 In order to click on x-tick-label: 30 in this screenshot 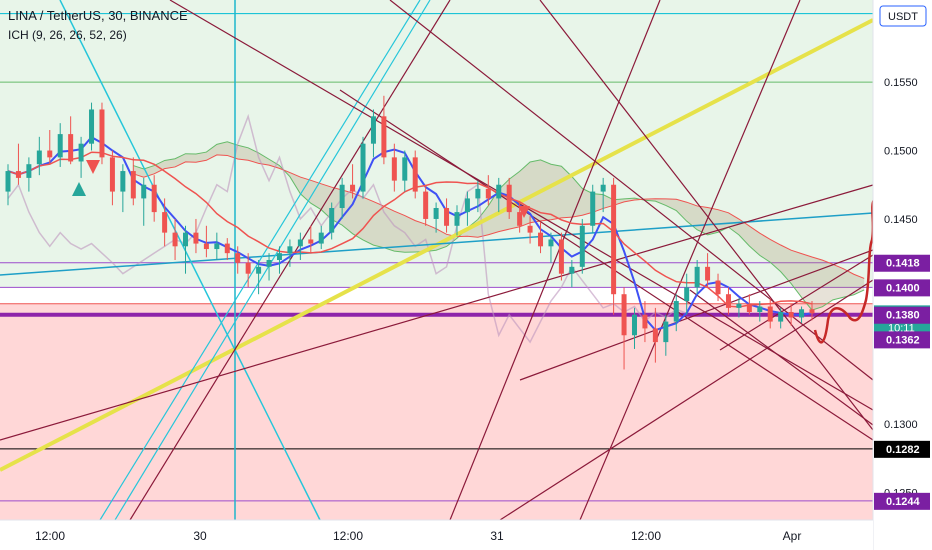, I will do `click(200, 536)`.